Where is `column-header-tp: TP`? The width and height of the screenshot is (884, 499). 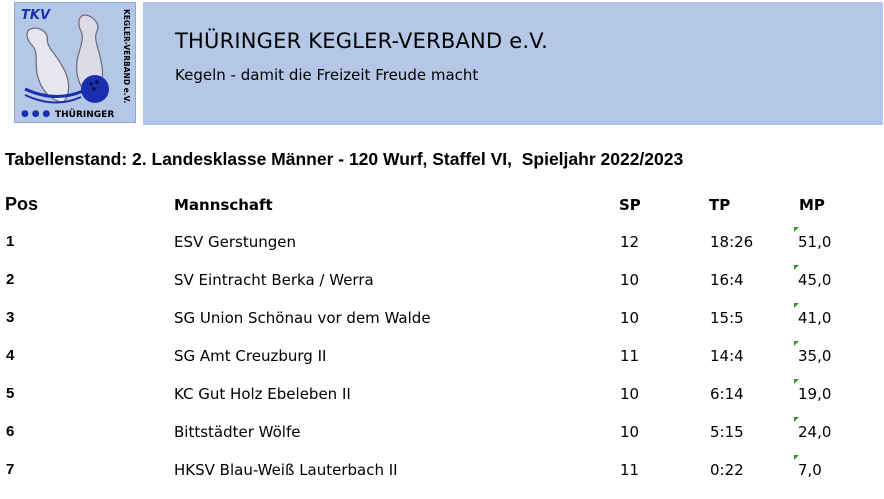
column-header-tp: TP is located at coordinates (720, 205).